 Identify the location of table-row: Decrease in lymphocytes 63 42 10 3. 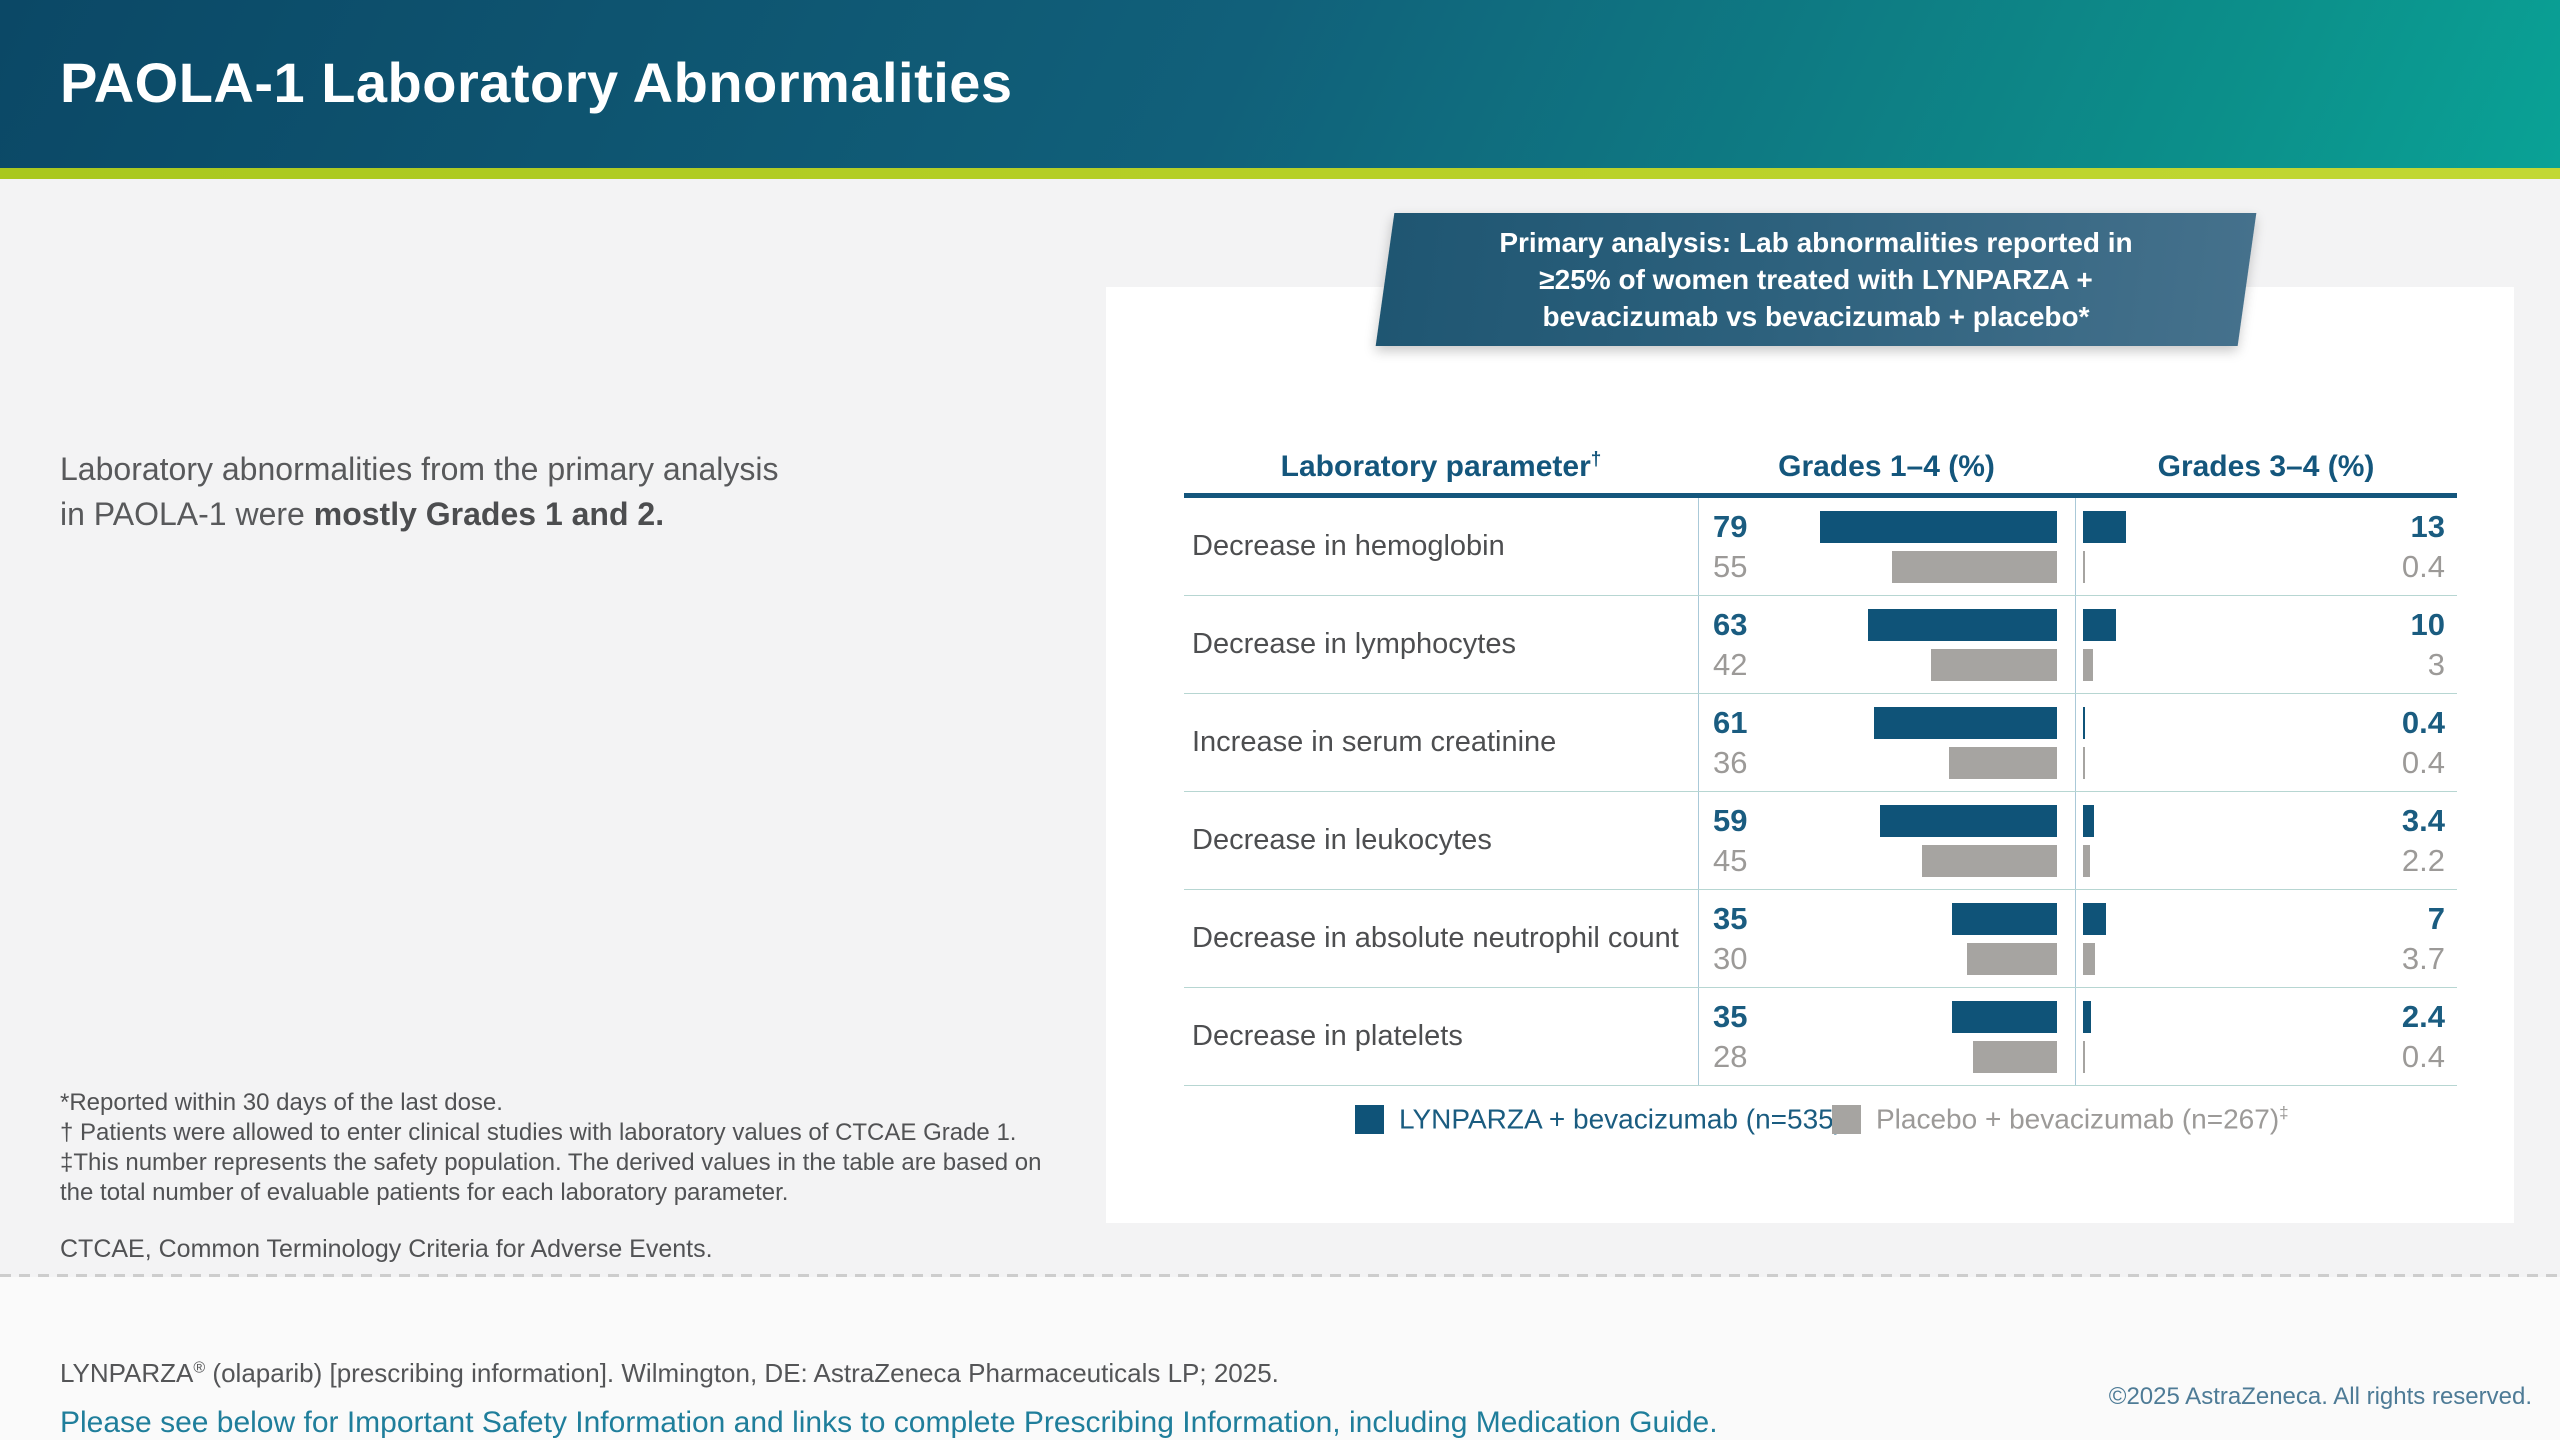
(1820, 645).